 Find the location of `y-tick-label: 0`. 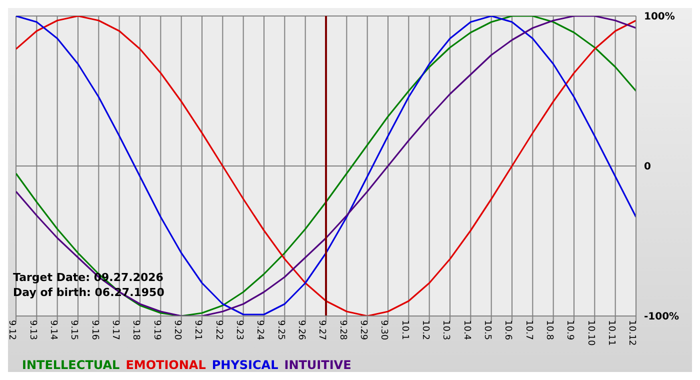

y-tick-label: 0 is located at coordinates (647, 167).